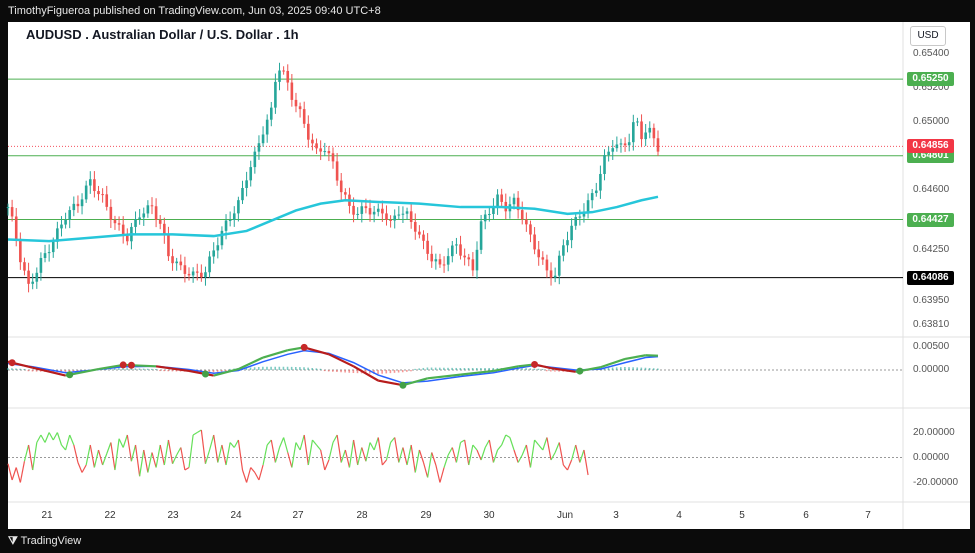 This screenshot has height=553, width=975. I want to click on currency-selector: USD, so click(928, 36).